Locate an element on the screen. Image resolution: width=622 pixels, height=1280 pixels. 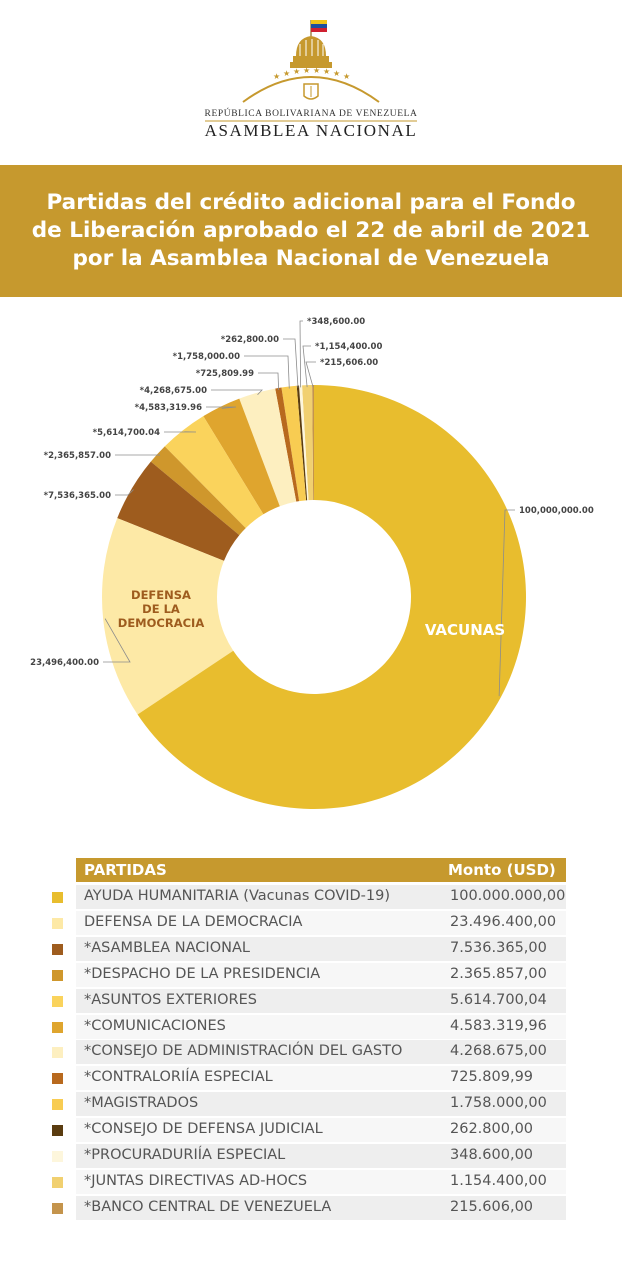
slice-value-label: 100,000,000.00 is located at coordinates (556, 511).